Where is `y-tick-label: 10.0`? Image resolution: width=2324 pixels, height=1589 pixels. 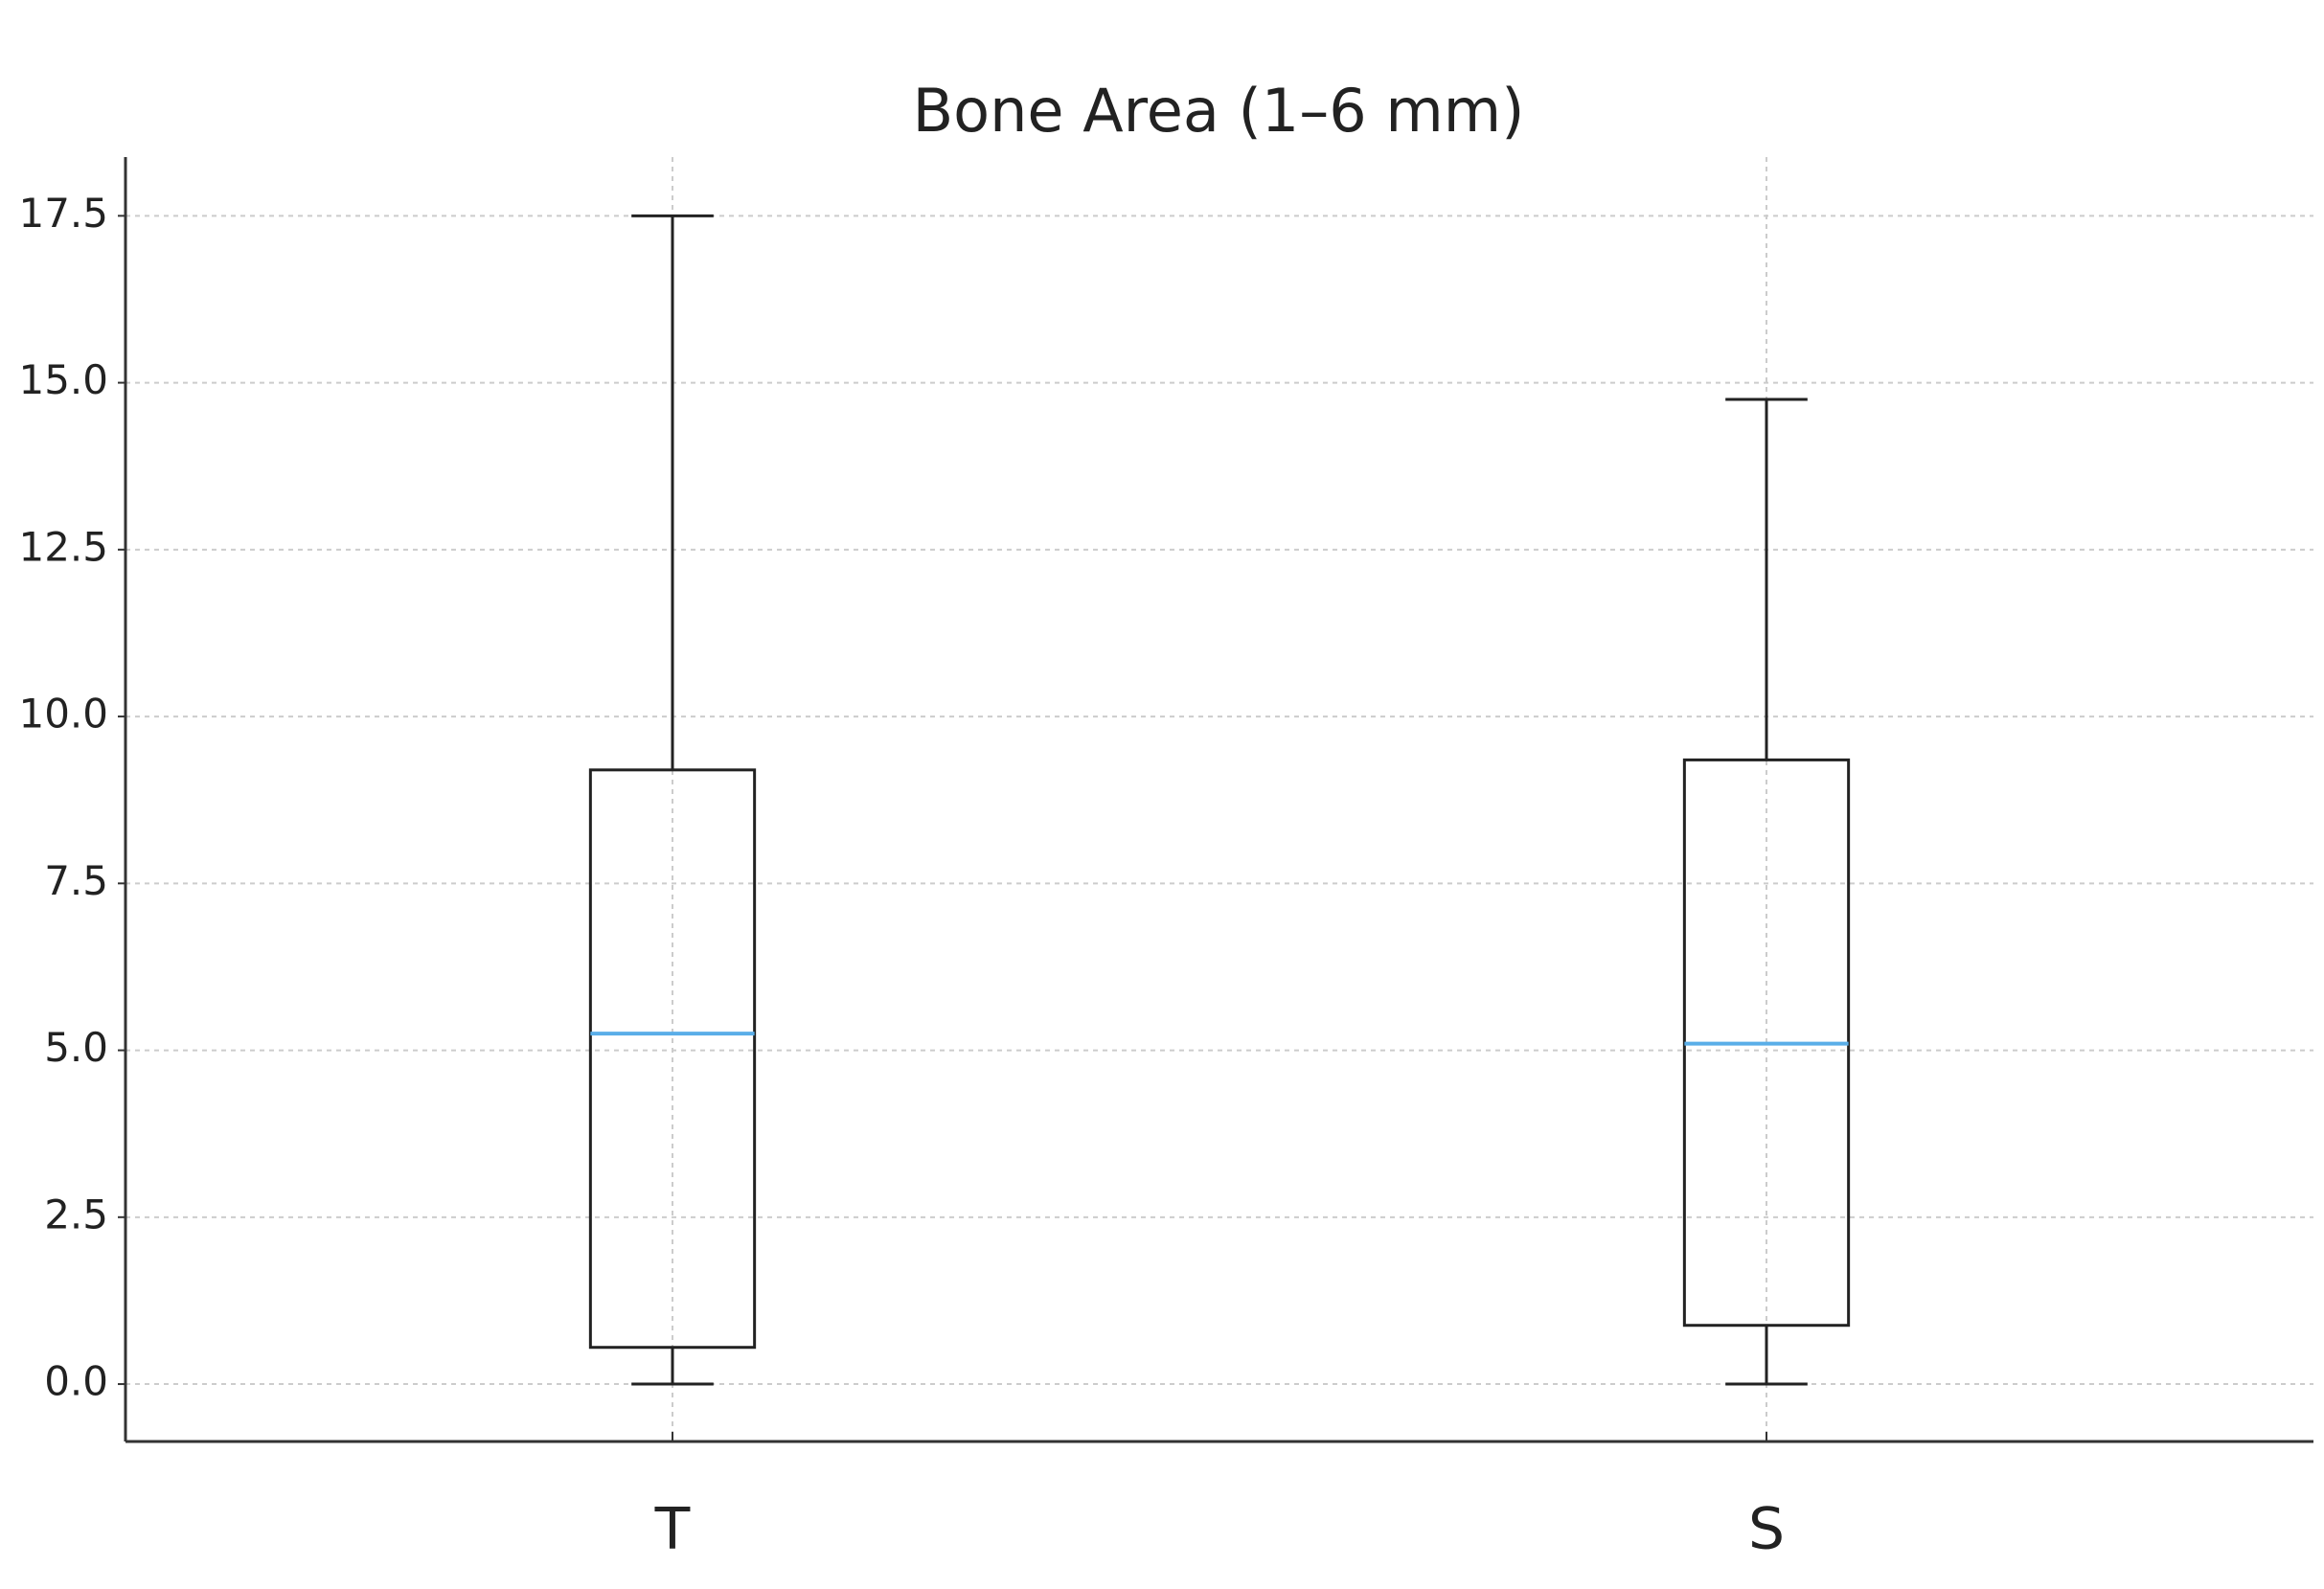
y-tick-label: 10.0 is located at coordinates (63, 714).